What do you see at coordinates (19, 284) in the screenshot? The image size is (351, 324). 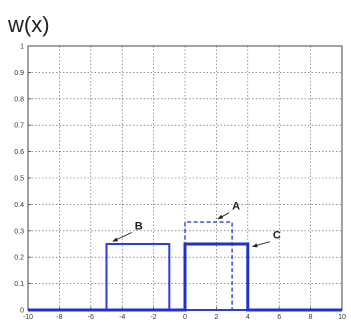 I see `y-tick-label: 0.1` at bounding box center [19, 284].